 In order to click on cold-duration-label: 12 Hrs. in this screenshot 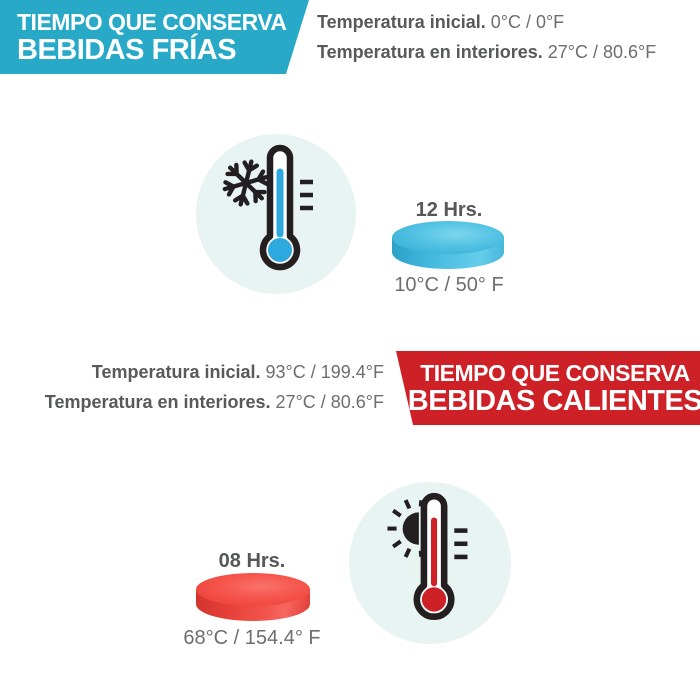, I will do `click(449, 210)`.